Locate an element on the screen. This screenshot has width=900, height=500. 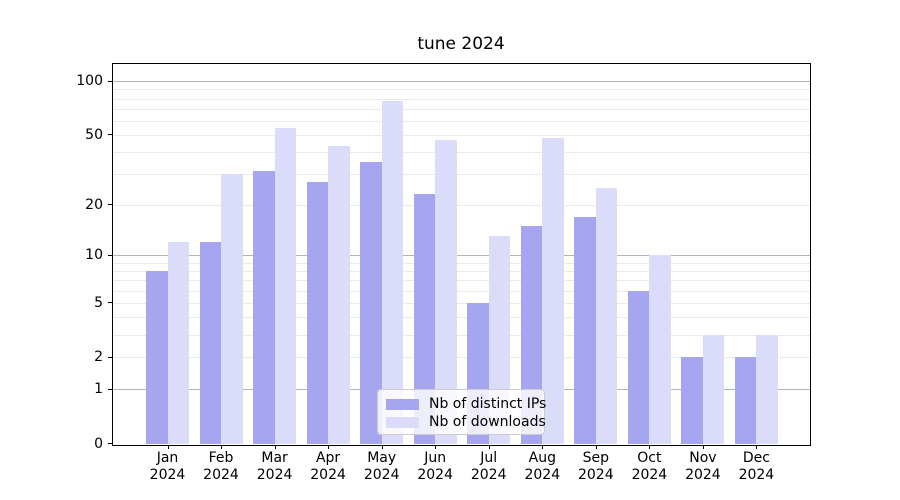
bar-distinct-ips-may is located at coordinates (371, 303).